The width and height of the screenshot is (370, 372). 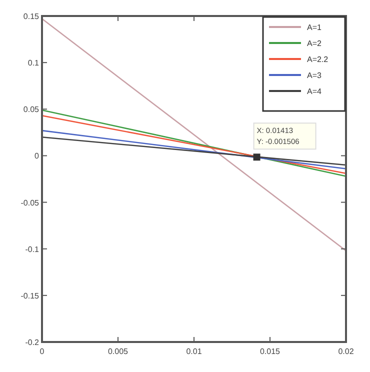 What do you see at coordinates (346, 351) in the screenshot?
I see `x-tick-label: 0.02` at bounding box center [346, 351].